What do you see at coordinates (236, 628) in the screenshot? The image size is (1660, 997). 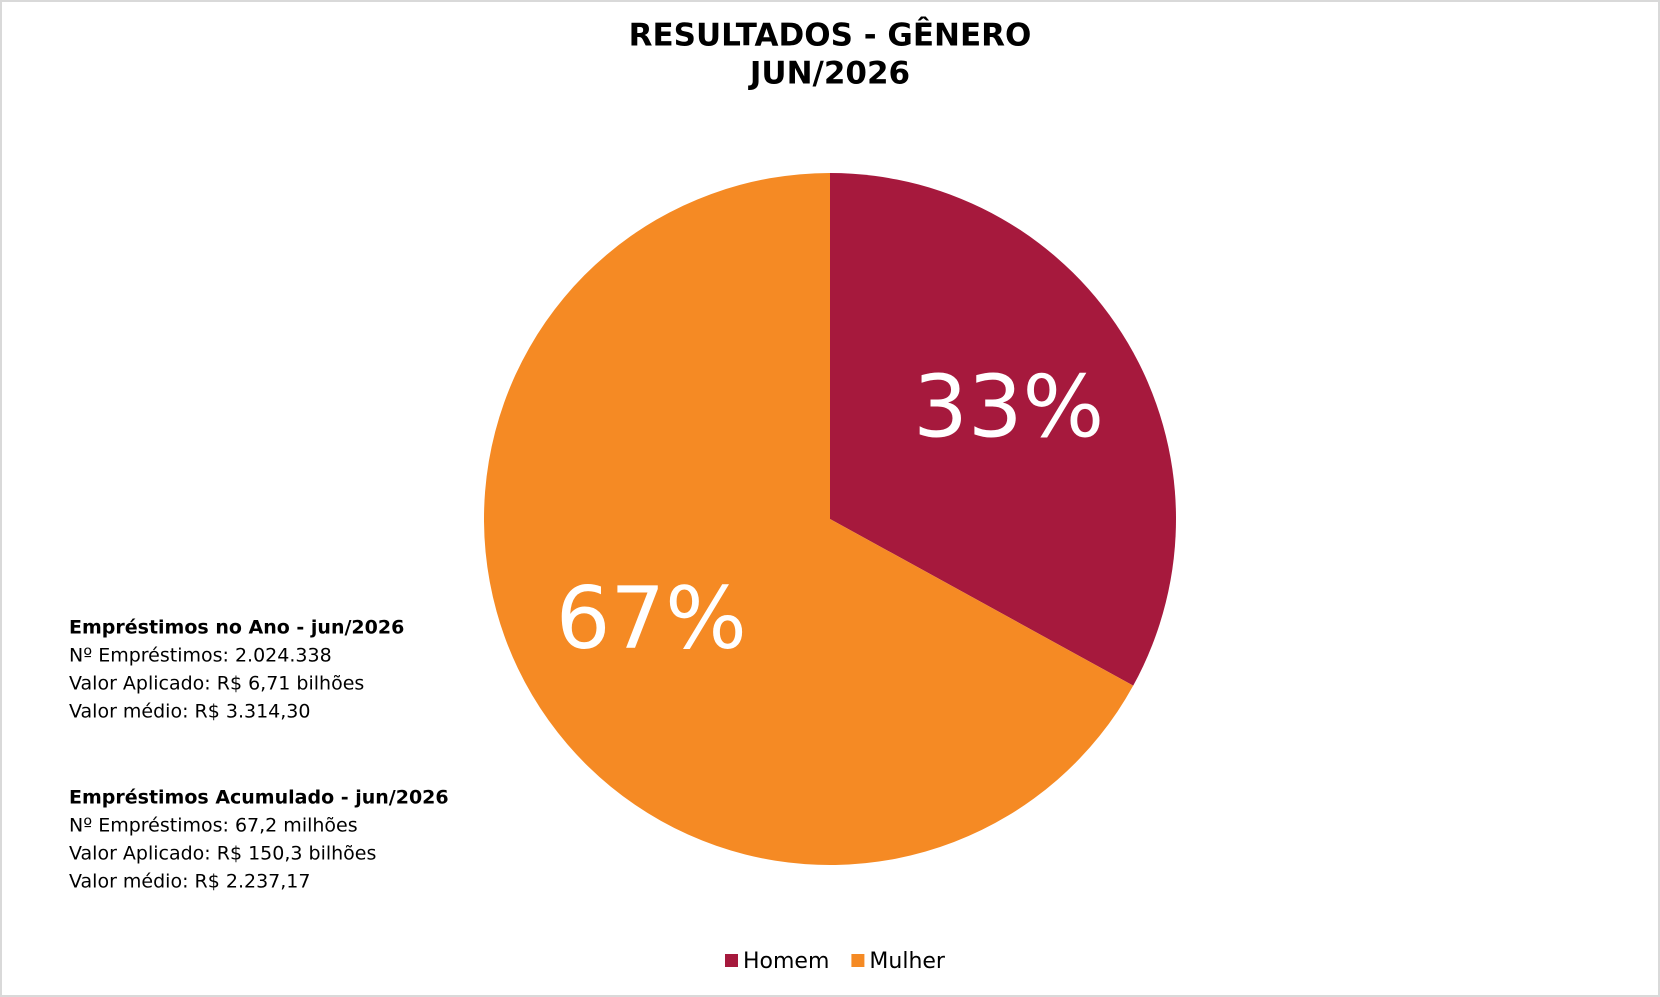 I see `note-heading: Empréstimos no Ano - jun/2026` at bounding box center [236, 628].